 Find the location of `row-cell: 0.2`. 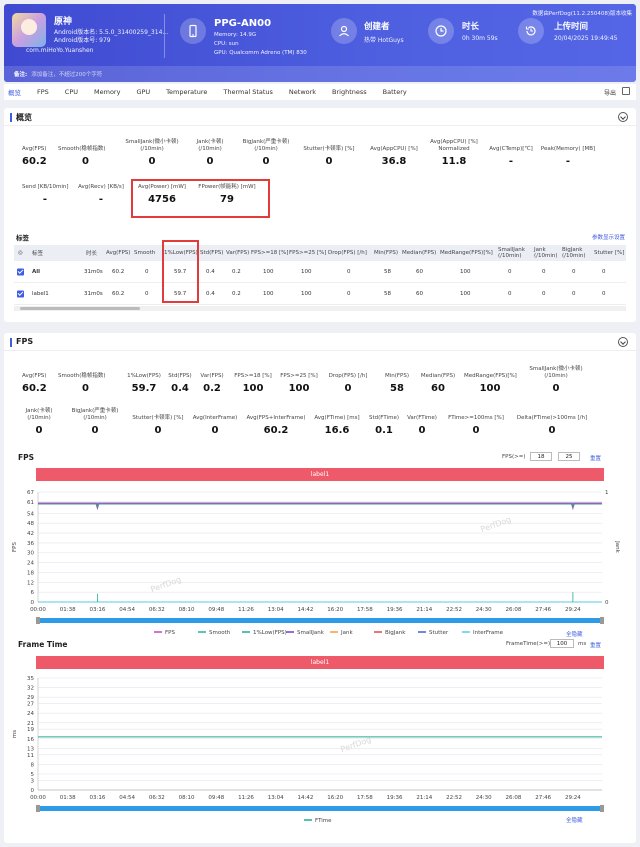

row-cell: 0.2 is located at coordinates (236, 271).